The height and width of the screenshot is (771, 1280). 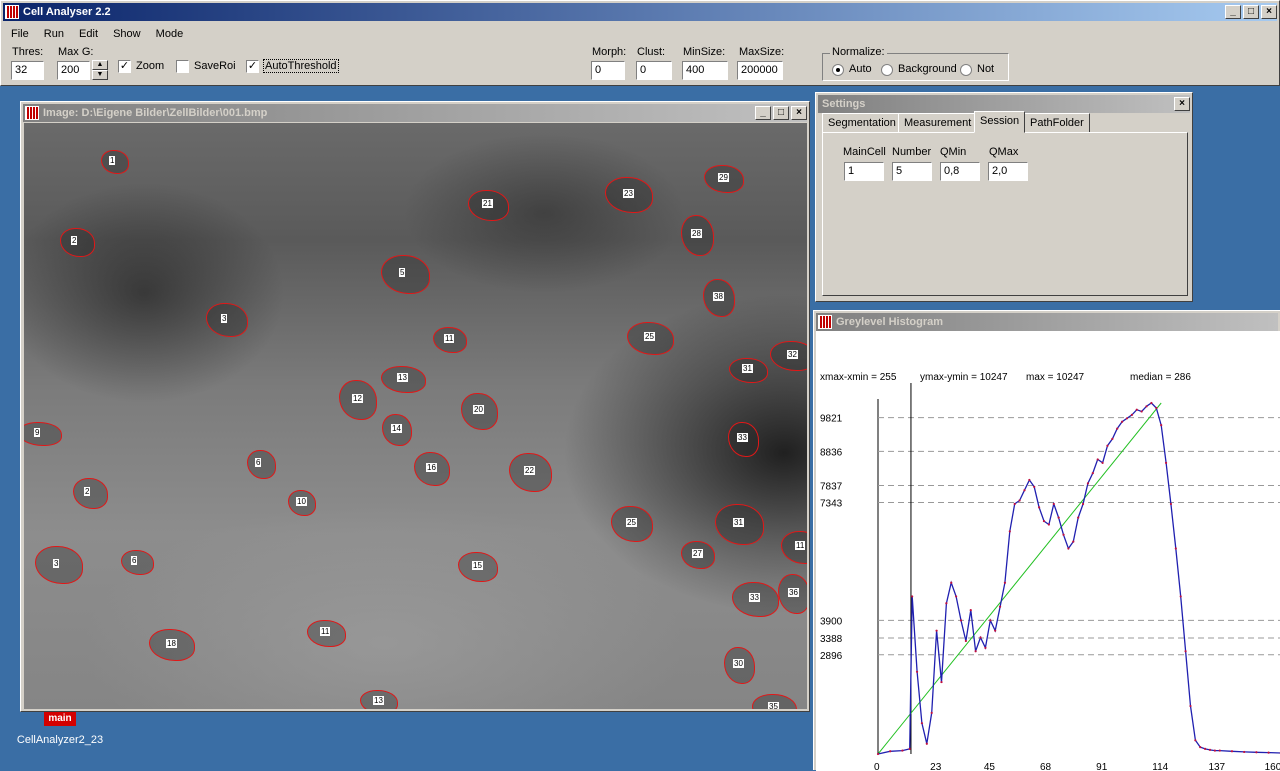 I want to click on menu-file: File, so click(x=20, y=34).